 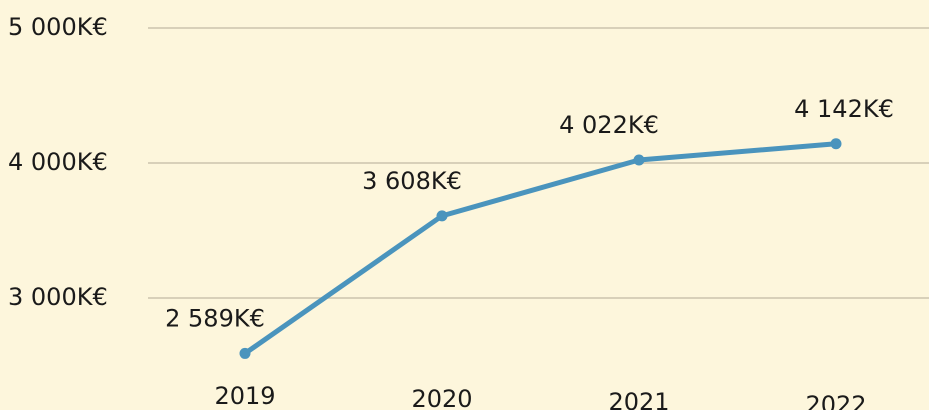 I want to click on y-tick-label: 3 000K€, so click(x=58, y=297).